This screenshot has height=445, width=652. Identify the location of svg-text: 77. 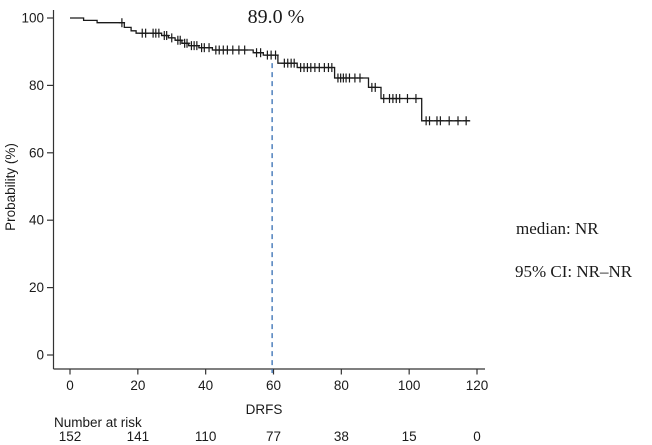
(273, 436).